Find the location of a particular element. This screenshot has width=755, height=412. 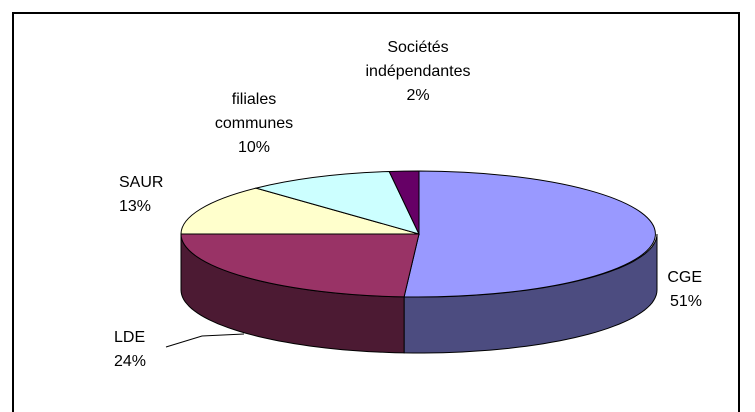

pie-slice-filiales is located at coordinates (337, 202).